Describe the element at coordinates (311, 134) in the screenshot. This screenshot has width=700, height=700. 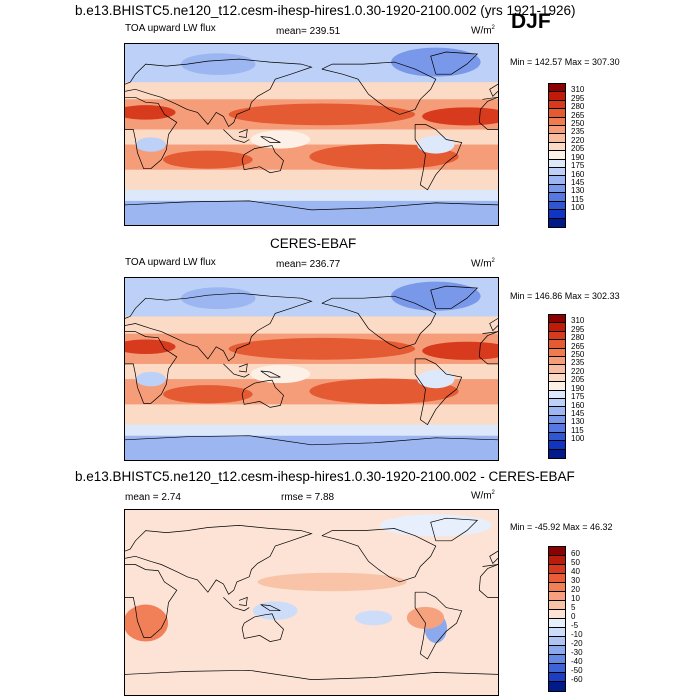
I see `panel1-map` at that location.